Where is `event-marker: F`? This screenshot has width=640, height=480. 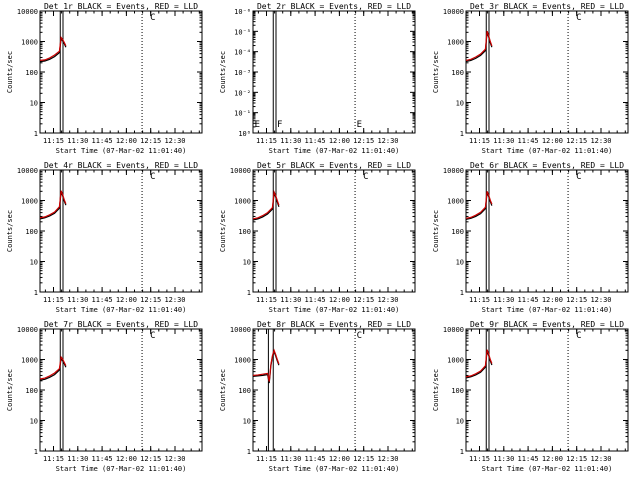 event-marker: F is located at coordinates (279, 125).